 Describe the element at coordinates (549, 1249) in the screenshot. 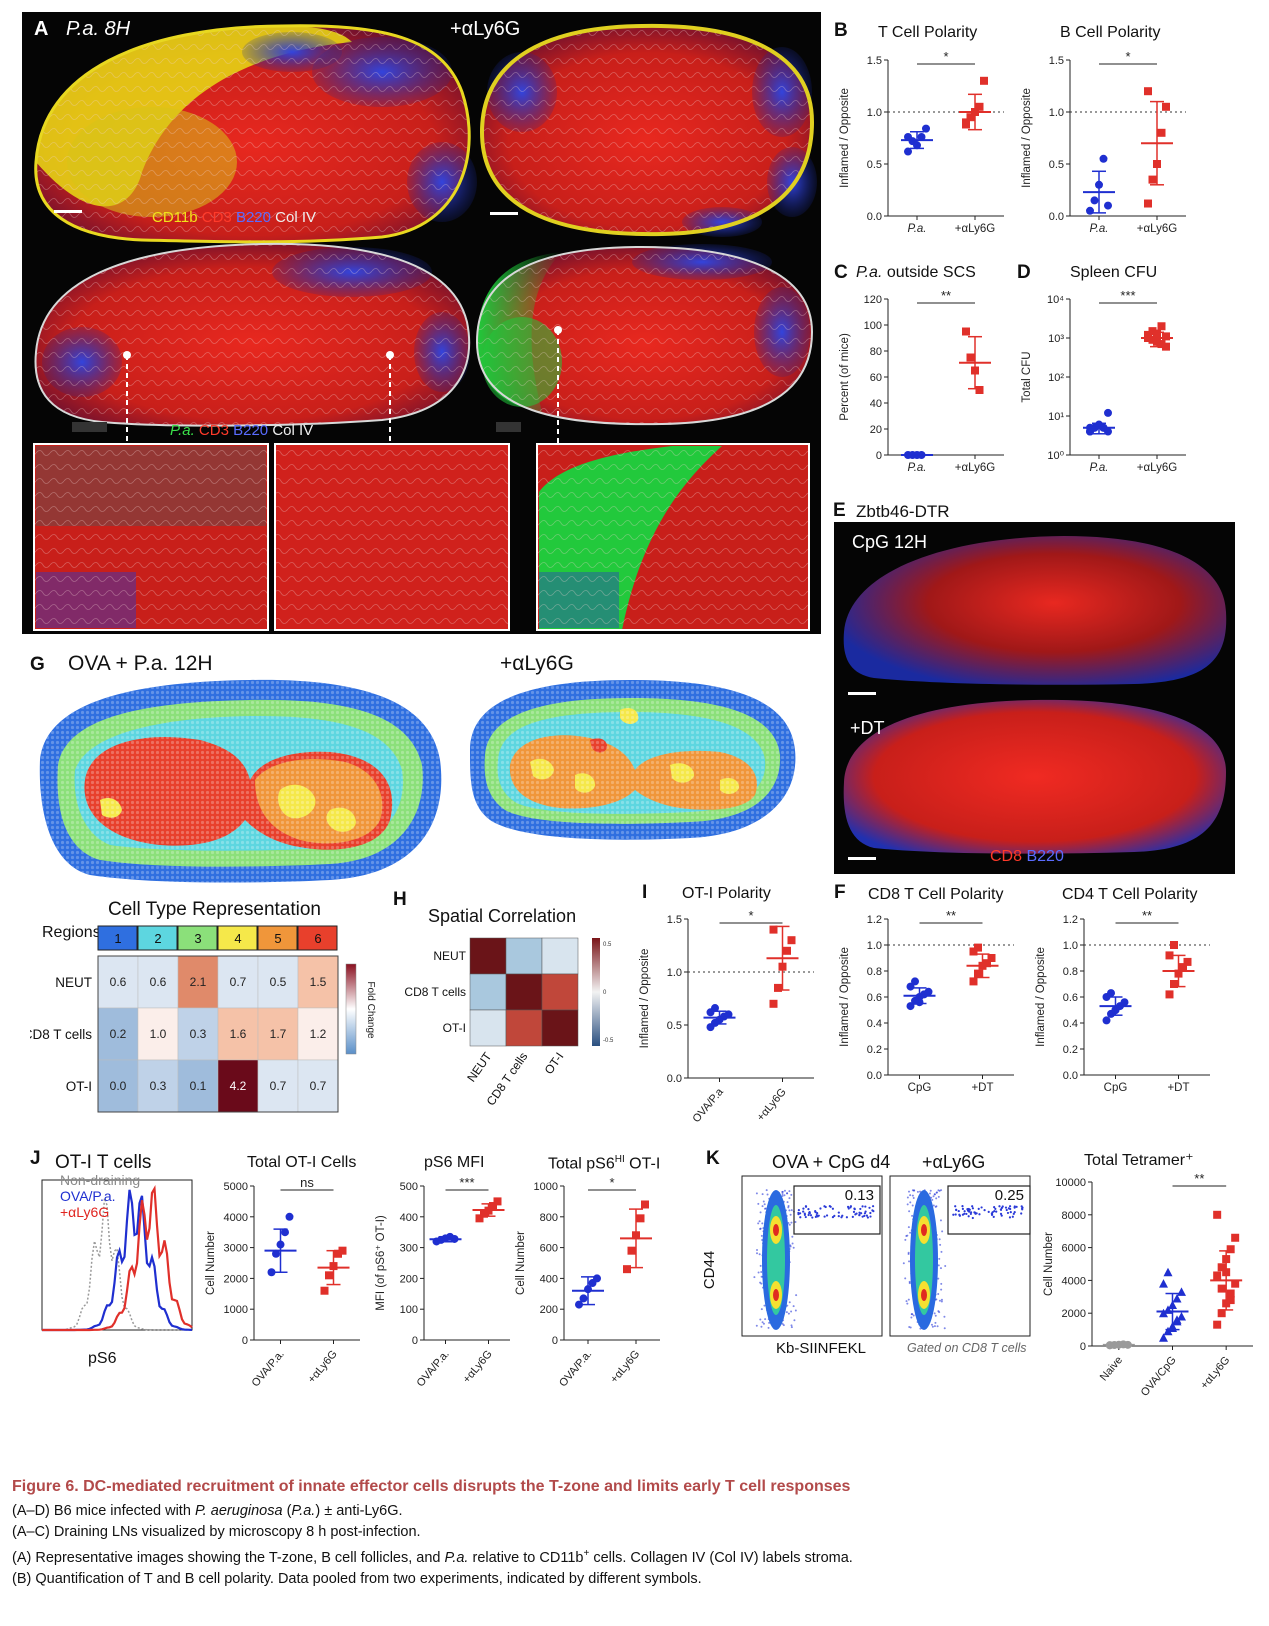

I see `y-tick-label: 600` at that location.